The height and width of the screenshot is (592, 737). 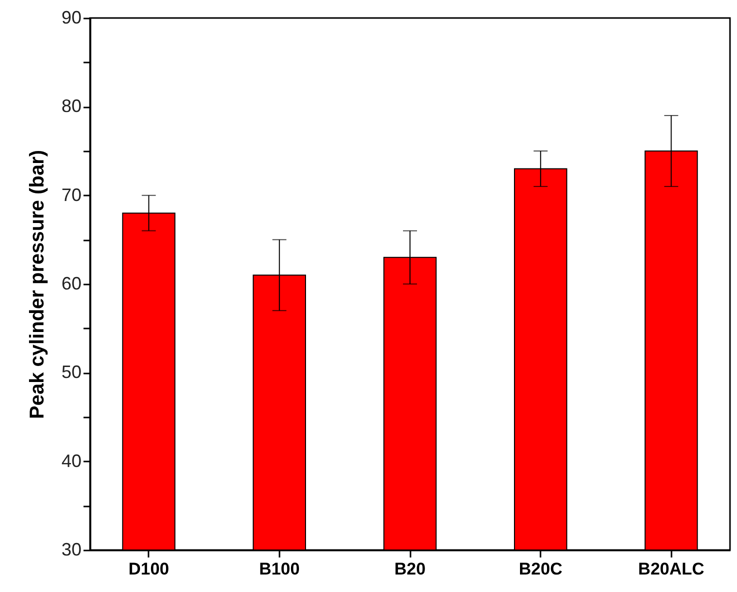 I want to click on y-tick-label: 70, so click(x=71, y=194).